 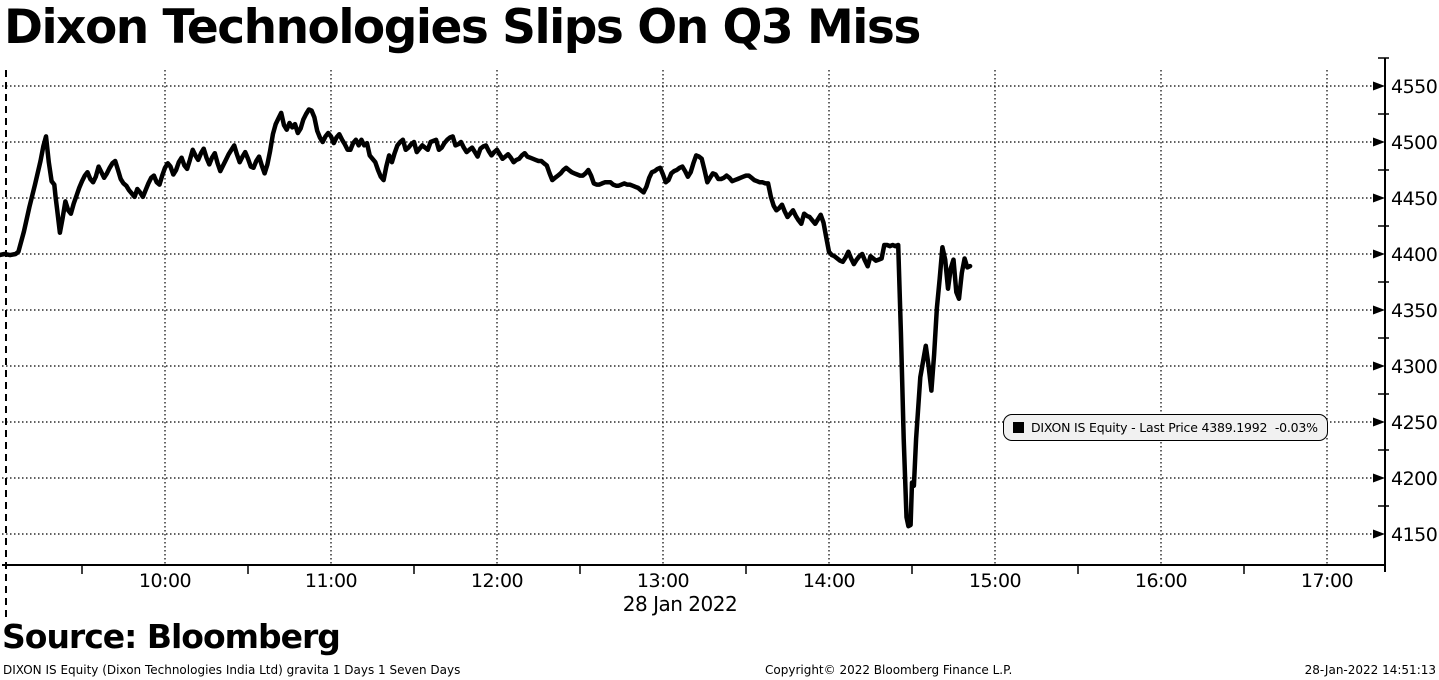 I want to click on x-tick-label: 15:00, so click(x=995, y=581).